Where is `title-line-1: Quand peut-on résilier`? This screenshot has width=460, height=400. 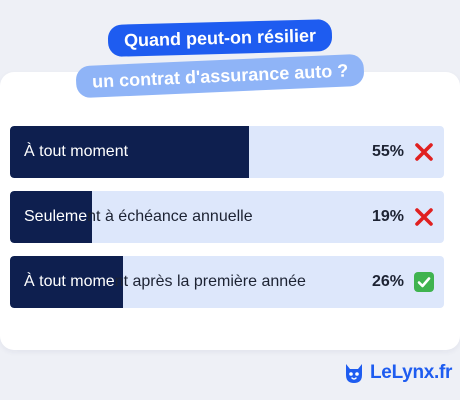 title-line-1: Quand peut-on résilier is located at coordinates (220, 38).